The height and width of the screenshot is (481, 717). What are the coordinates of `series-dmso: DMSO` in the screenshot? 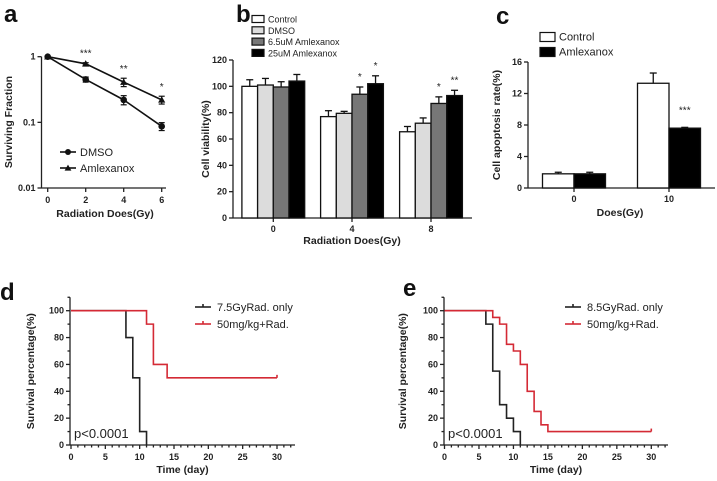 It's located at (104, 106).